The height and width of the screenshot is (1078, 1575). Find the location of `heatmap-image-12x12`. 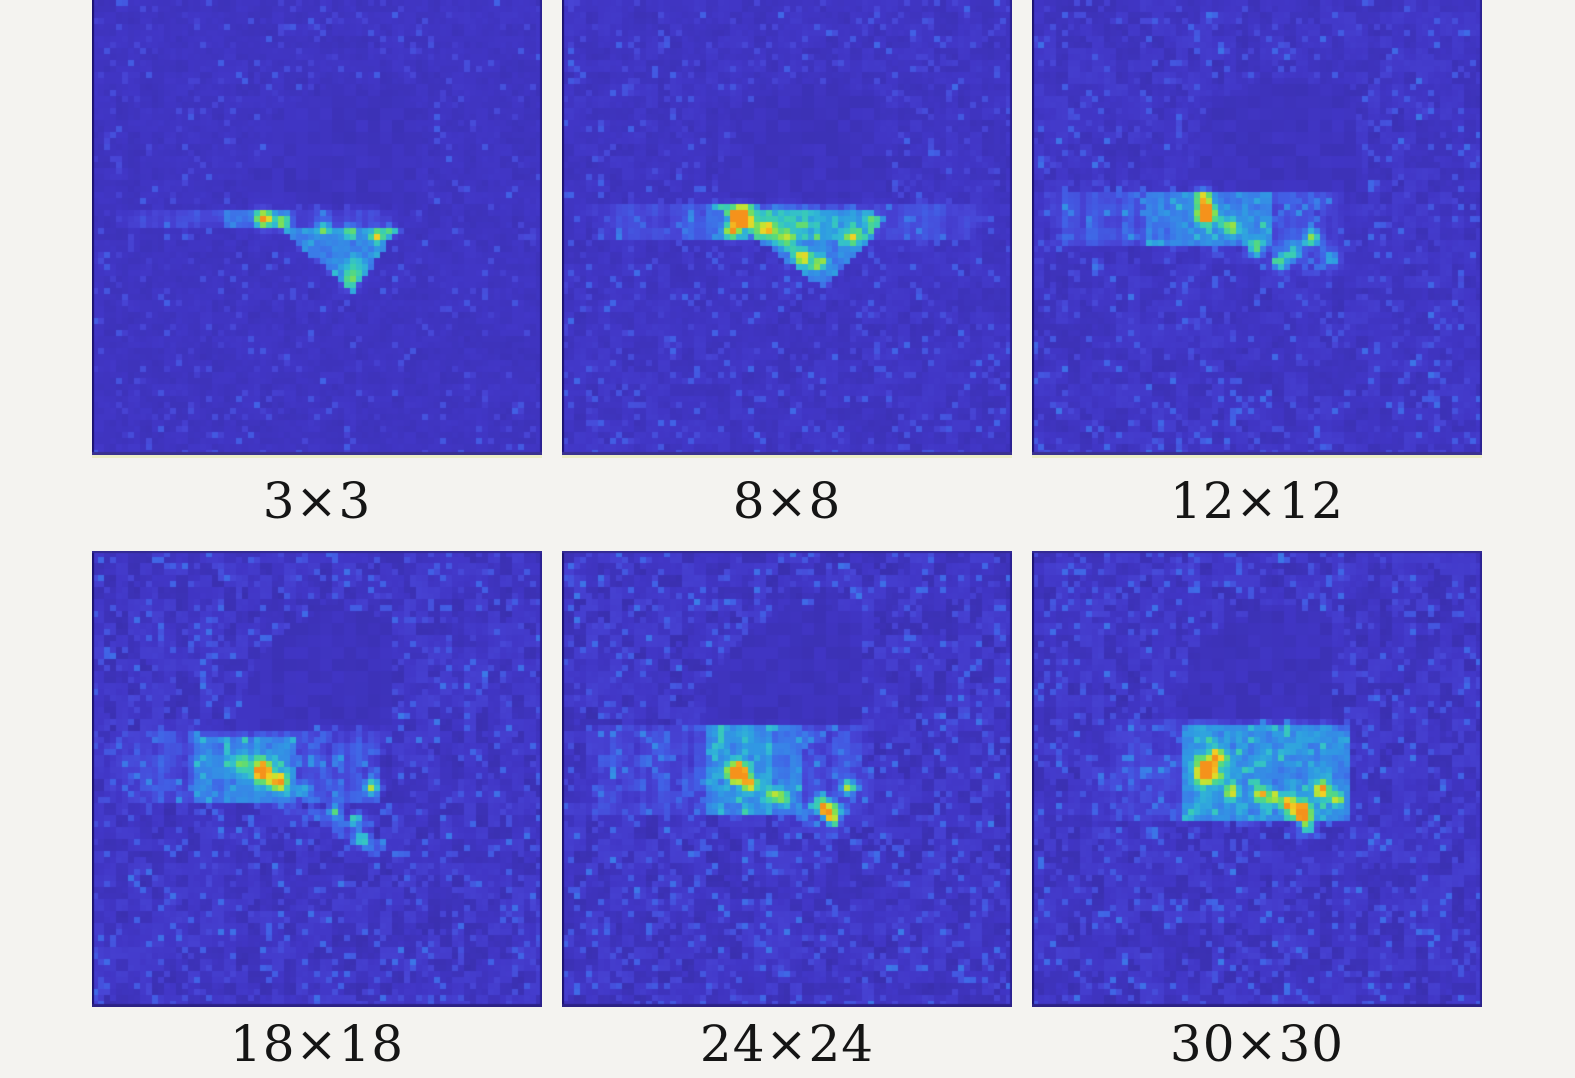

heatmap-image-12x12 is located at coordinates (1257, 227).